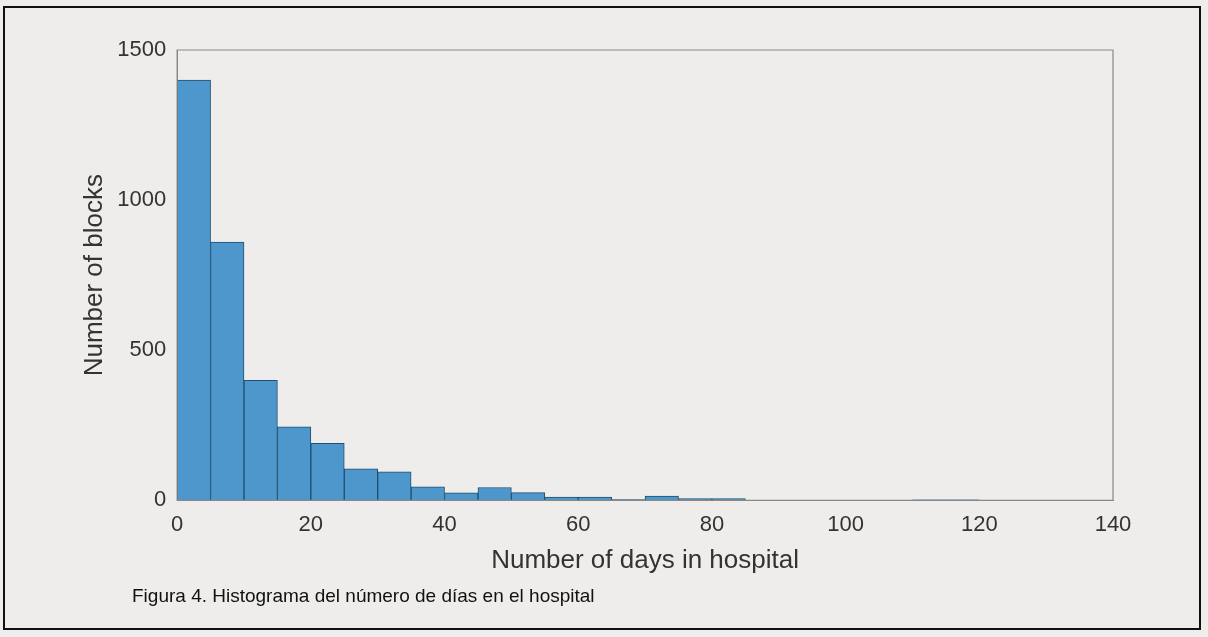 The height and width of the screenshot is (637, 1208). What do you see at coordinates (92, 275) in the screenshot?
I see `y-axis-title: Number of blocks` at bounding box center [92, 275].